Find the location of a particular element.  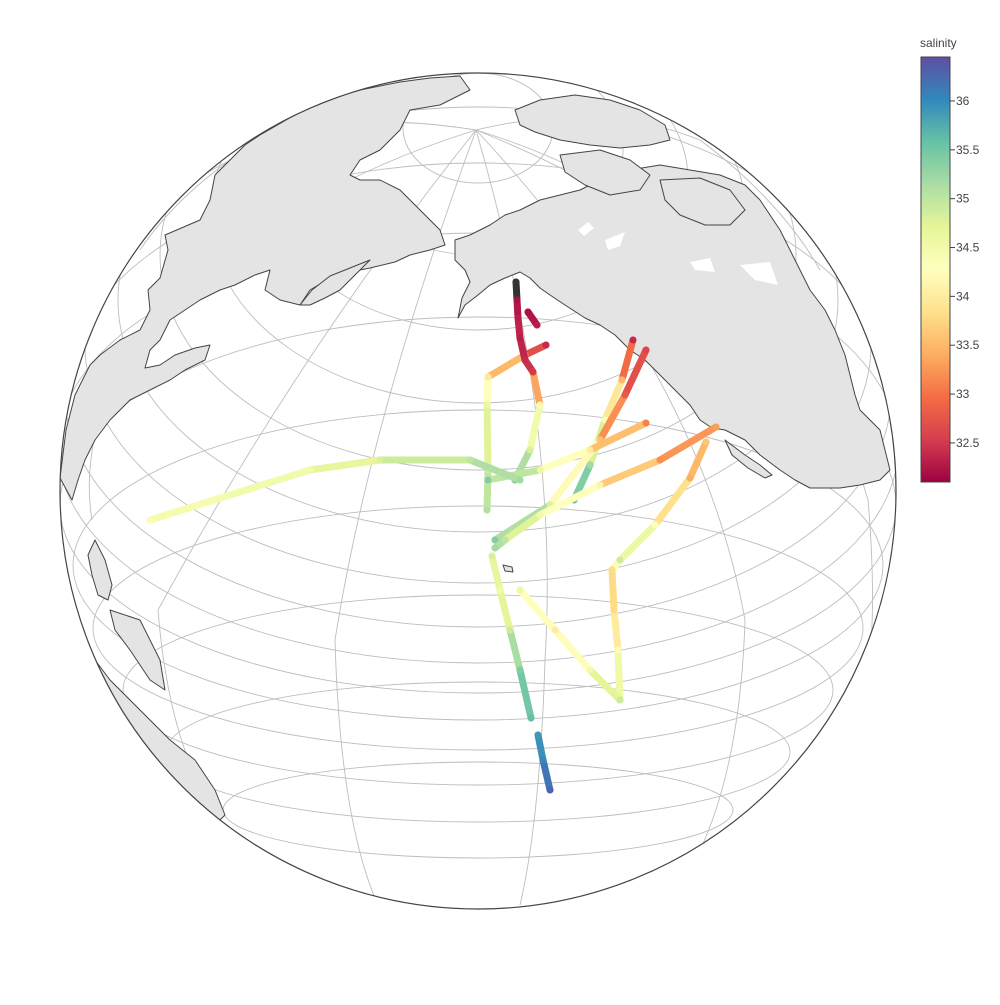

land-north-america is located at coordinates (672, 326).